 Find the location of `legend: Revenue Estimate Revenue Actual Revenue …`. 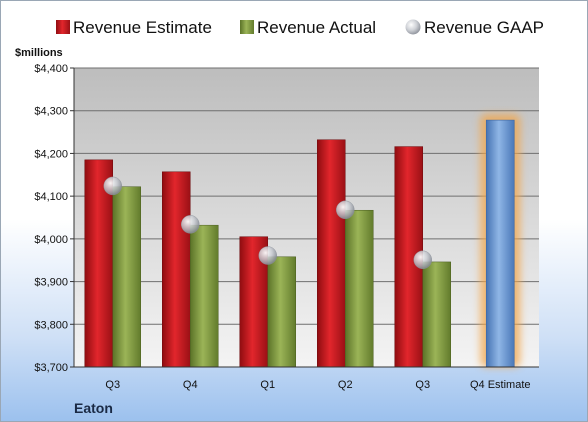

legend: Revenue Estimate Revenue Actual Revenue … is located at coordinates (300, 27).